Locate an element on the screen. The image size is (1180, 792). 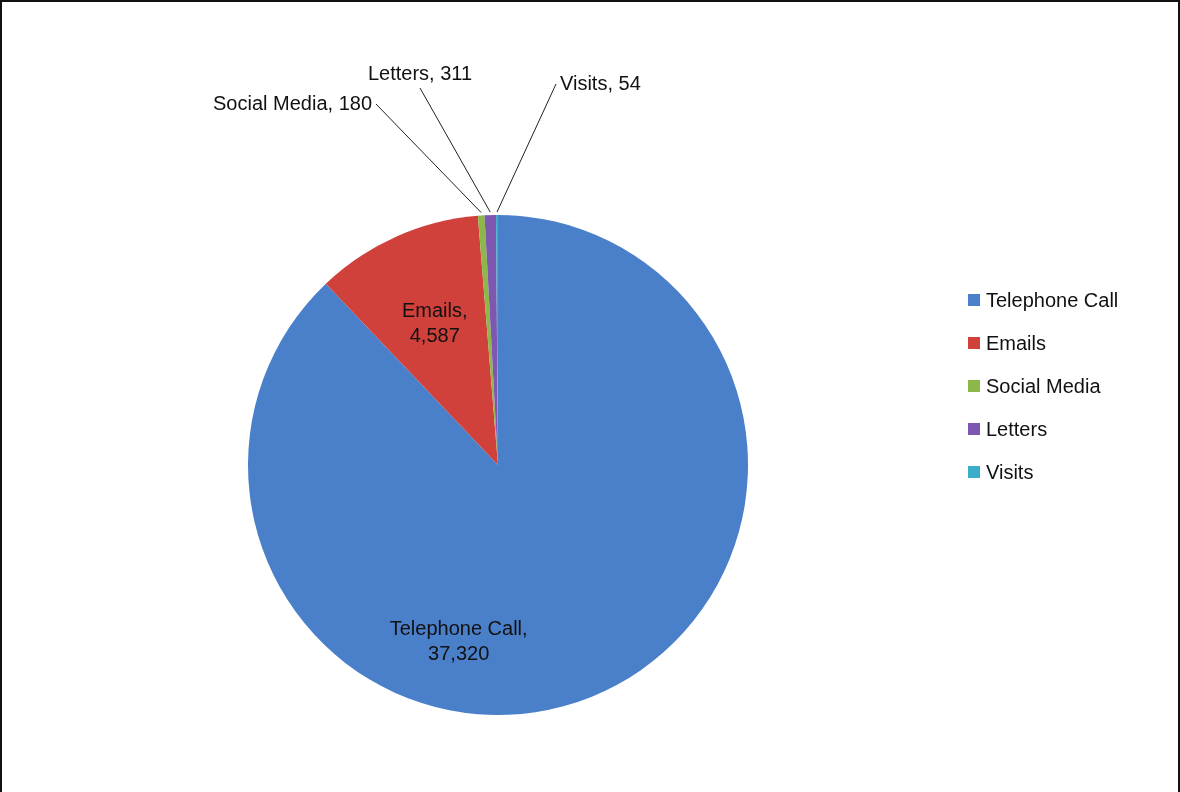
data-label: Social Media, 180 is located at coordinates (292, 103).